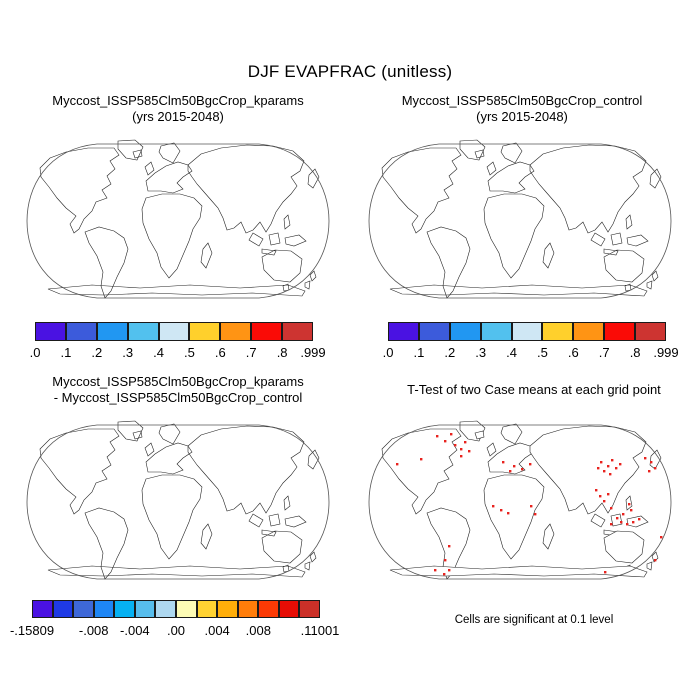 This screenshot has width=700, height=700. I want to click on colorbar-evapfrac-left: .0 .1 .2 .3 .4 .5 .6 .7 .8 .999, so click(178, 341).